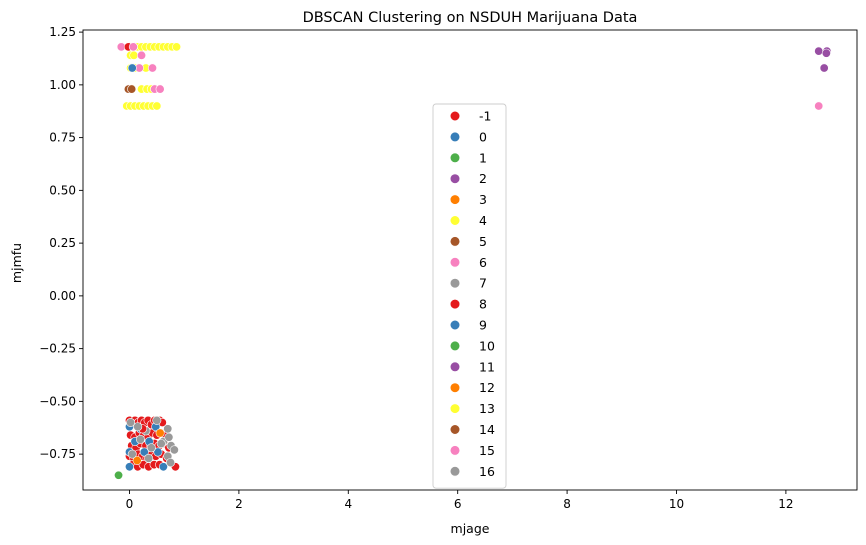 This screenshot has height=545, width=866. I want to click on legend-label: 5, so click(483, 241).